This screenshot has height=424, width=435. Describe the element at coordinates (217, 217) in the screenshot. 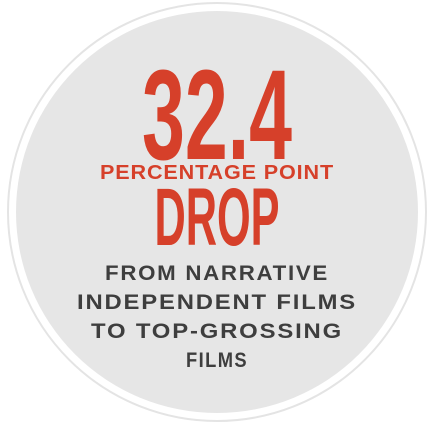

I see `stat-label: DROP` at that location.